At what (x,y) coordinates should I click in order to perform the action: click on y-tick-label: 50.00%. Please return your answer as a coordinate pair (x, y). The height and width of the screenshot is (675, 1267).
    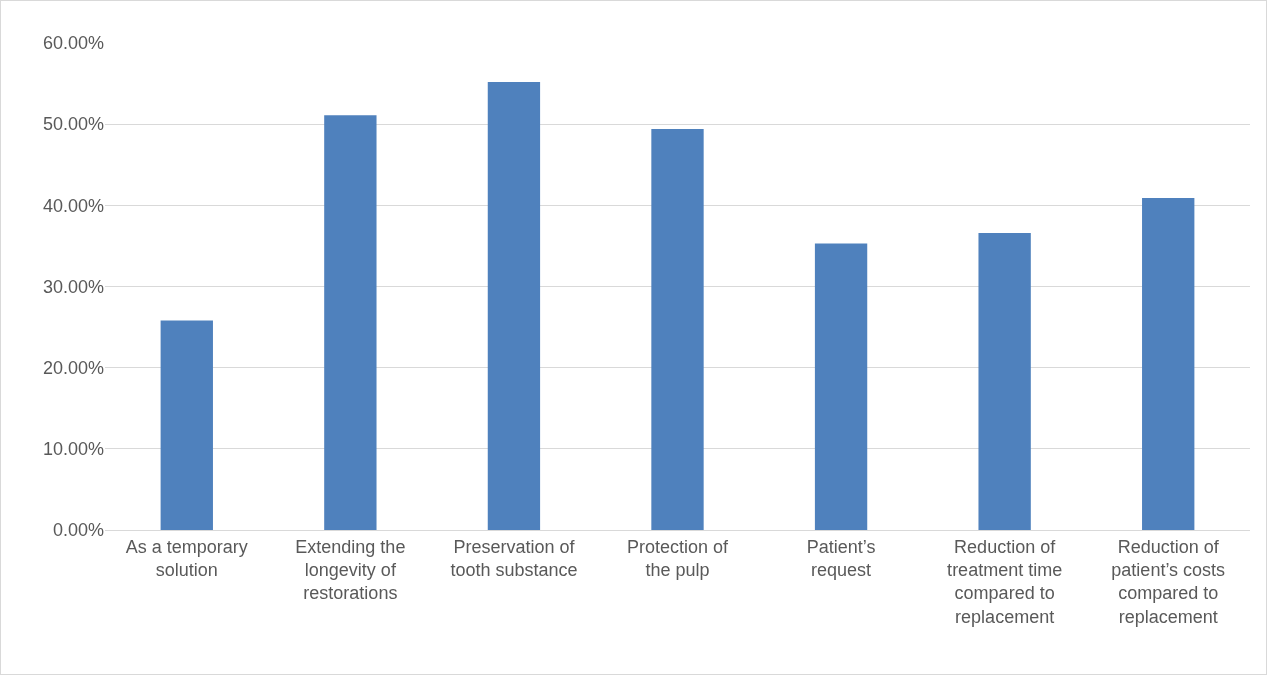
    Looking at the image, I should click on (73, 124).